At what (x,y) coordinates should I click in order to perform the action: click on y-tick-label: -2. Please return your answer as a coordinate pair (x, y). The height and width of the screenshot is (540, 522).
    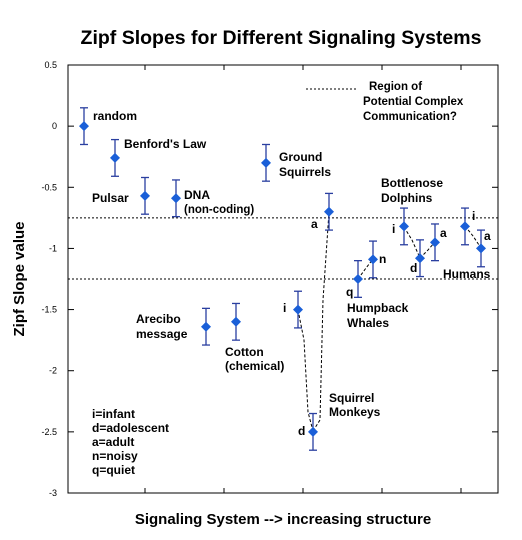
    Looking at the image, I should click on (53, 371).